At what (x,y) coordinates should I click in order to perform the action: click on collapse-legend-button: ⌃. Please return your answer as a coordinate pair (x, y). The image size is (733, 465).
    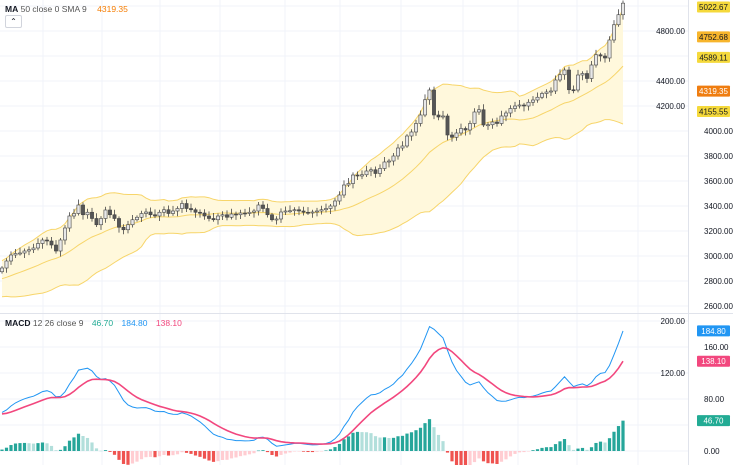
    Looking at the image, I should click on (13, 21).